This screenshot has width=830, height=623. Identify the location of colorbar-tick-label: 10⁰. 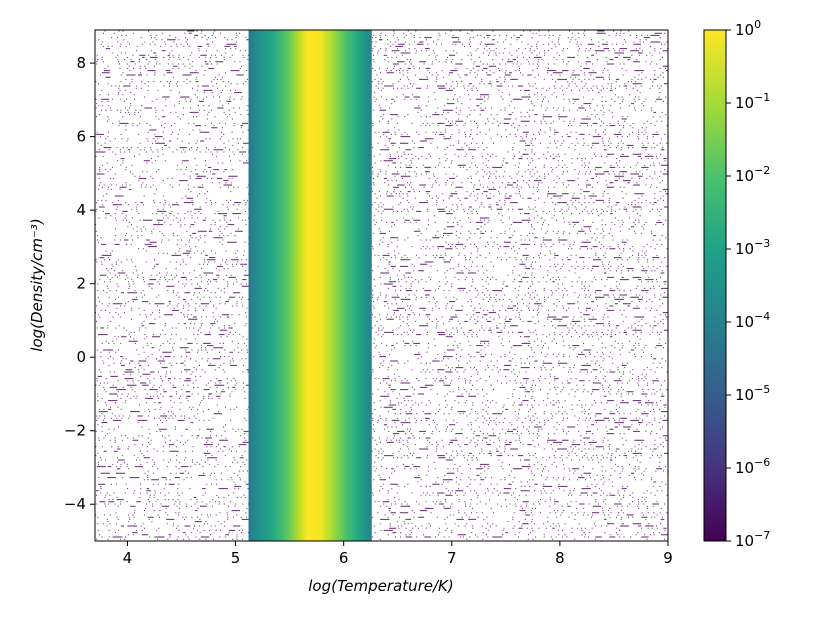
(748, 28).